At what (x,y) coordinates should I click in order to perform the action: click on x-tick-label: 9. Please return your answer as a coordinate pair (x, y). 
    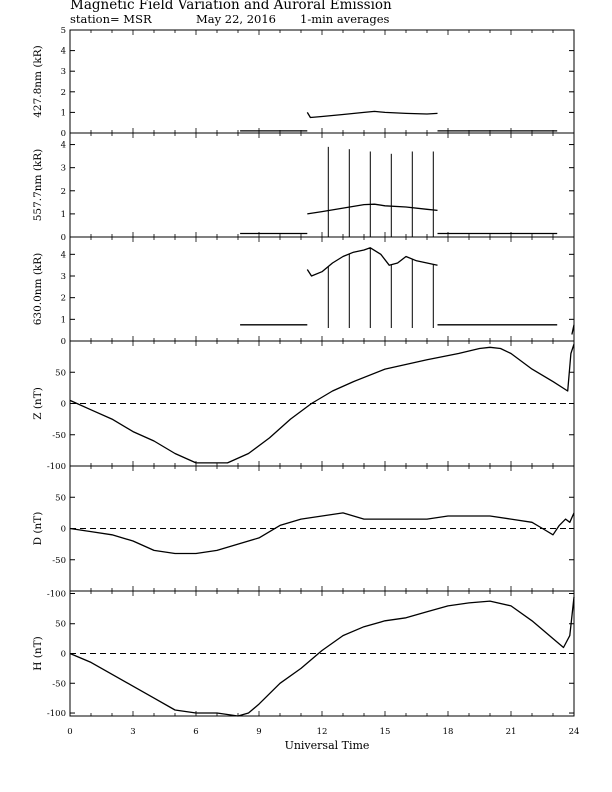
    Looking at the image, I should click on (258, 732).